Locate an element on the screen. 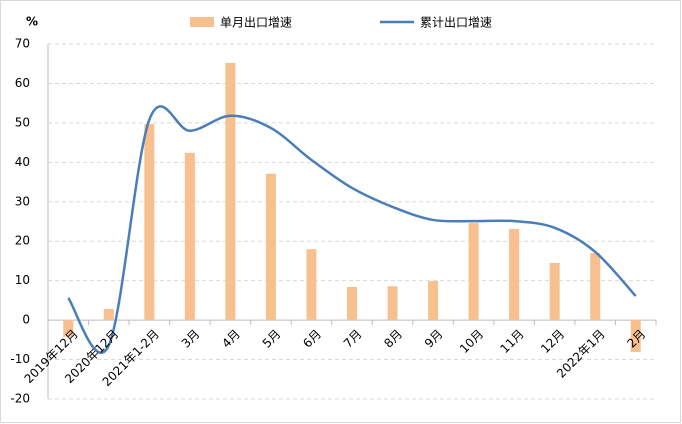  y-tick-label: 40 is located at coordinates (22, 162).